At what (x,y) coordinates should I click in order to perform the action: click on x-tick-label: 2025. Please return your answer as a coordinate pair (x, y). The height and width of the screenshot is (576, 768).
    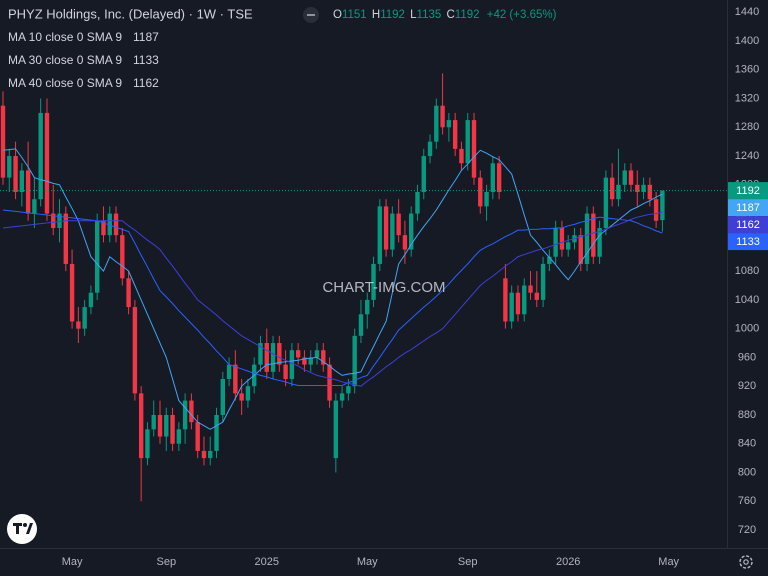
    Looking at the image, I should click on (267, 562).